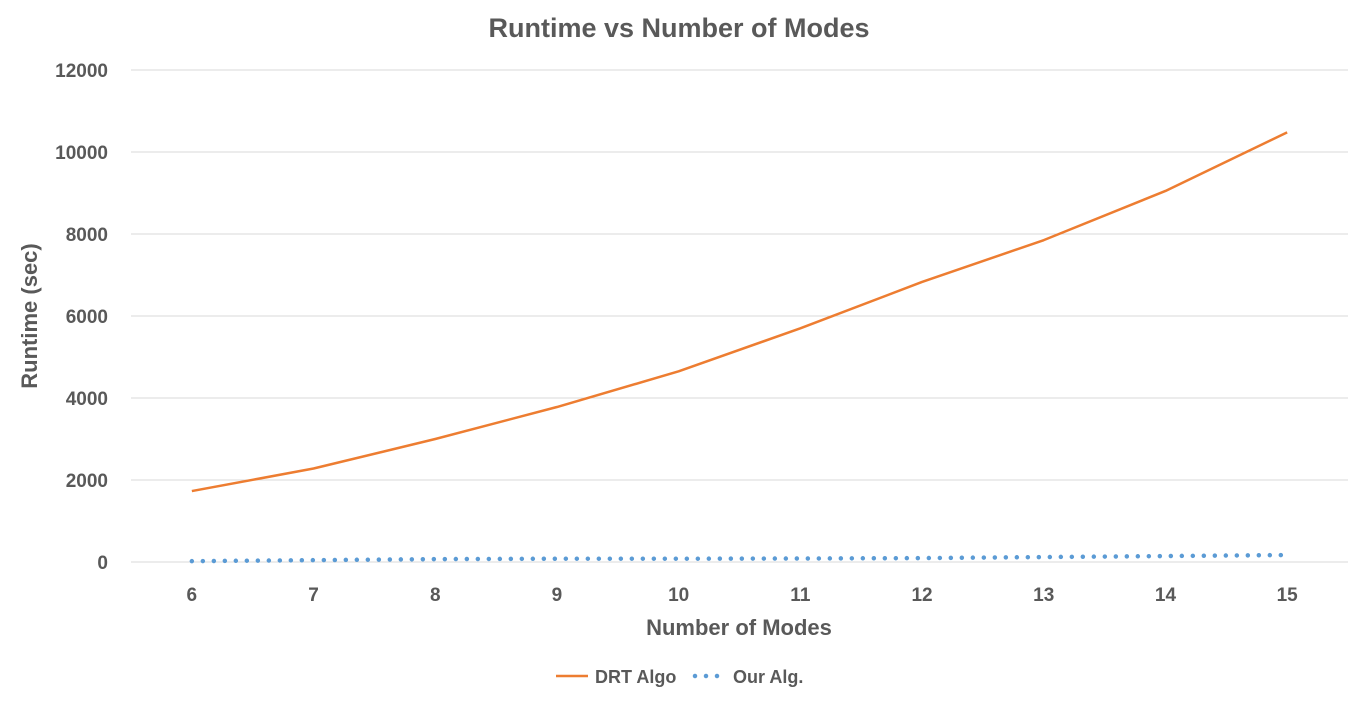 The image size is (1361, 707). I want to click on y-tick-label: 0, so click(102, 563).